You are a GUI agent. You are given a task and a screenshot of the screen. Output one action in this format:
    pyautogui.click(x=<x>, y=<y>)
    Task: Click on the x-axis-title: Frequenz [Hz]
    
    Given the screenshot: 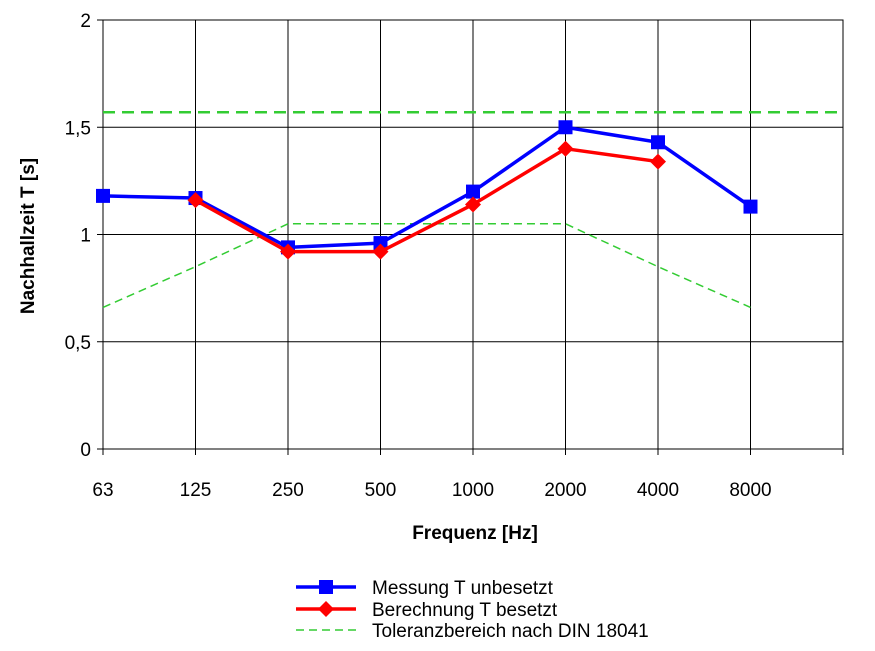 What is the action you would take?
    pyautogui.click(x=475, y=533)
    